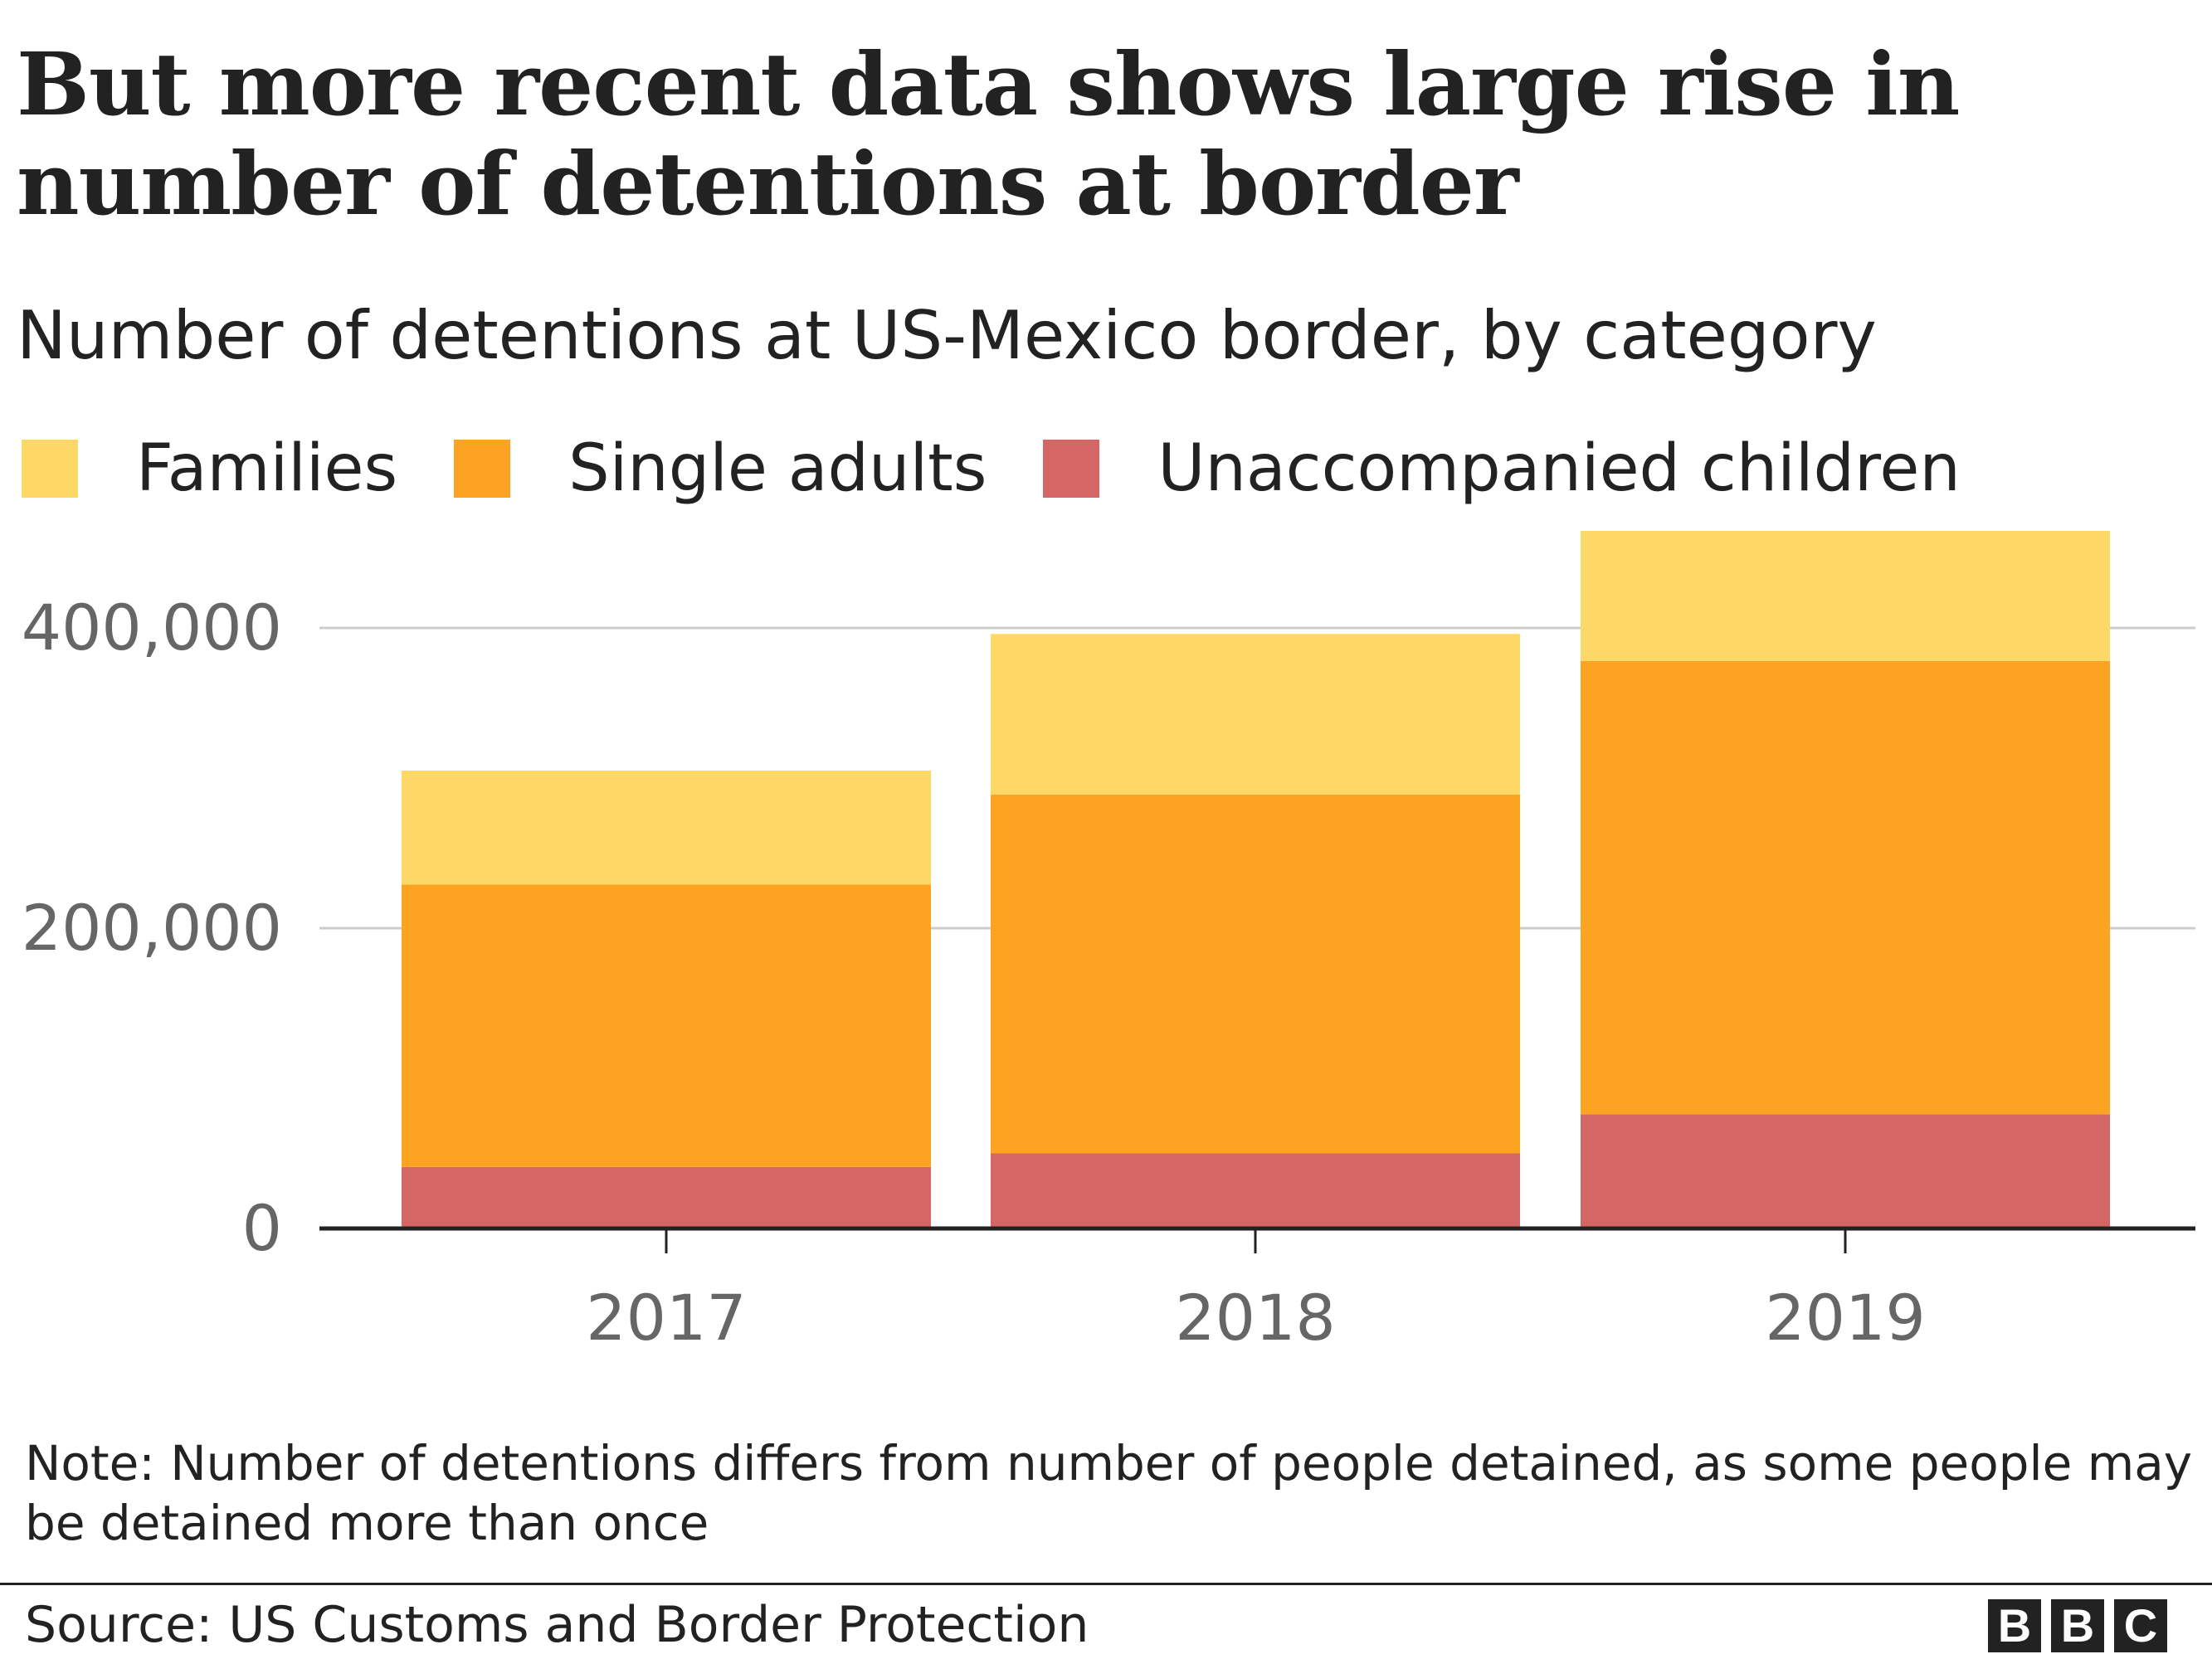 The height and width of the screenshot is (1659, 2212). Describe the element at coordinates (1845, 1318) in the screenshot. I see `x-tick-label: 2019` at that location.